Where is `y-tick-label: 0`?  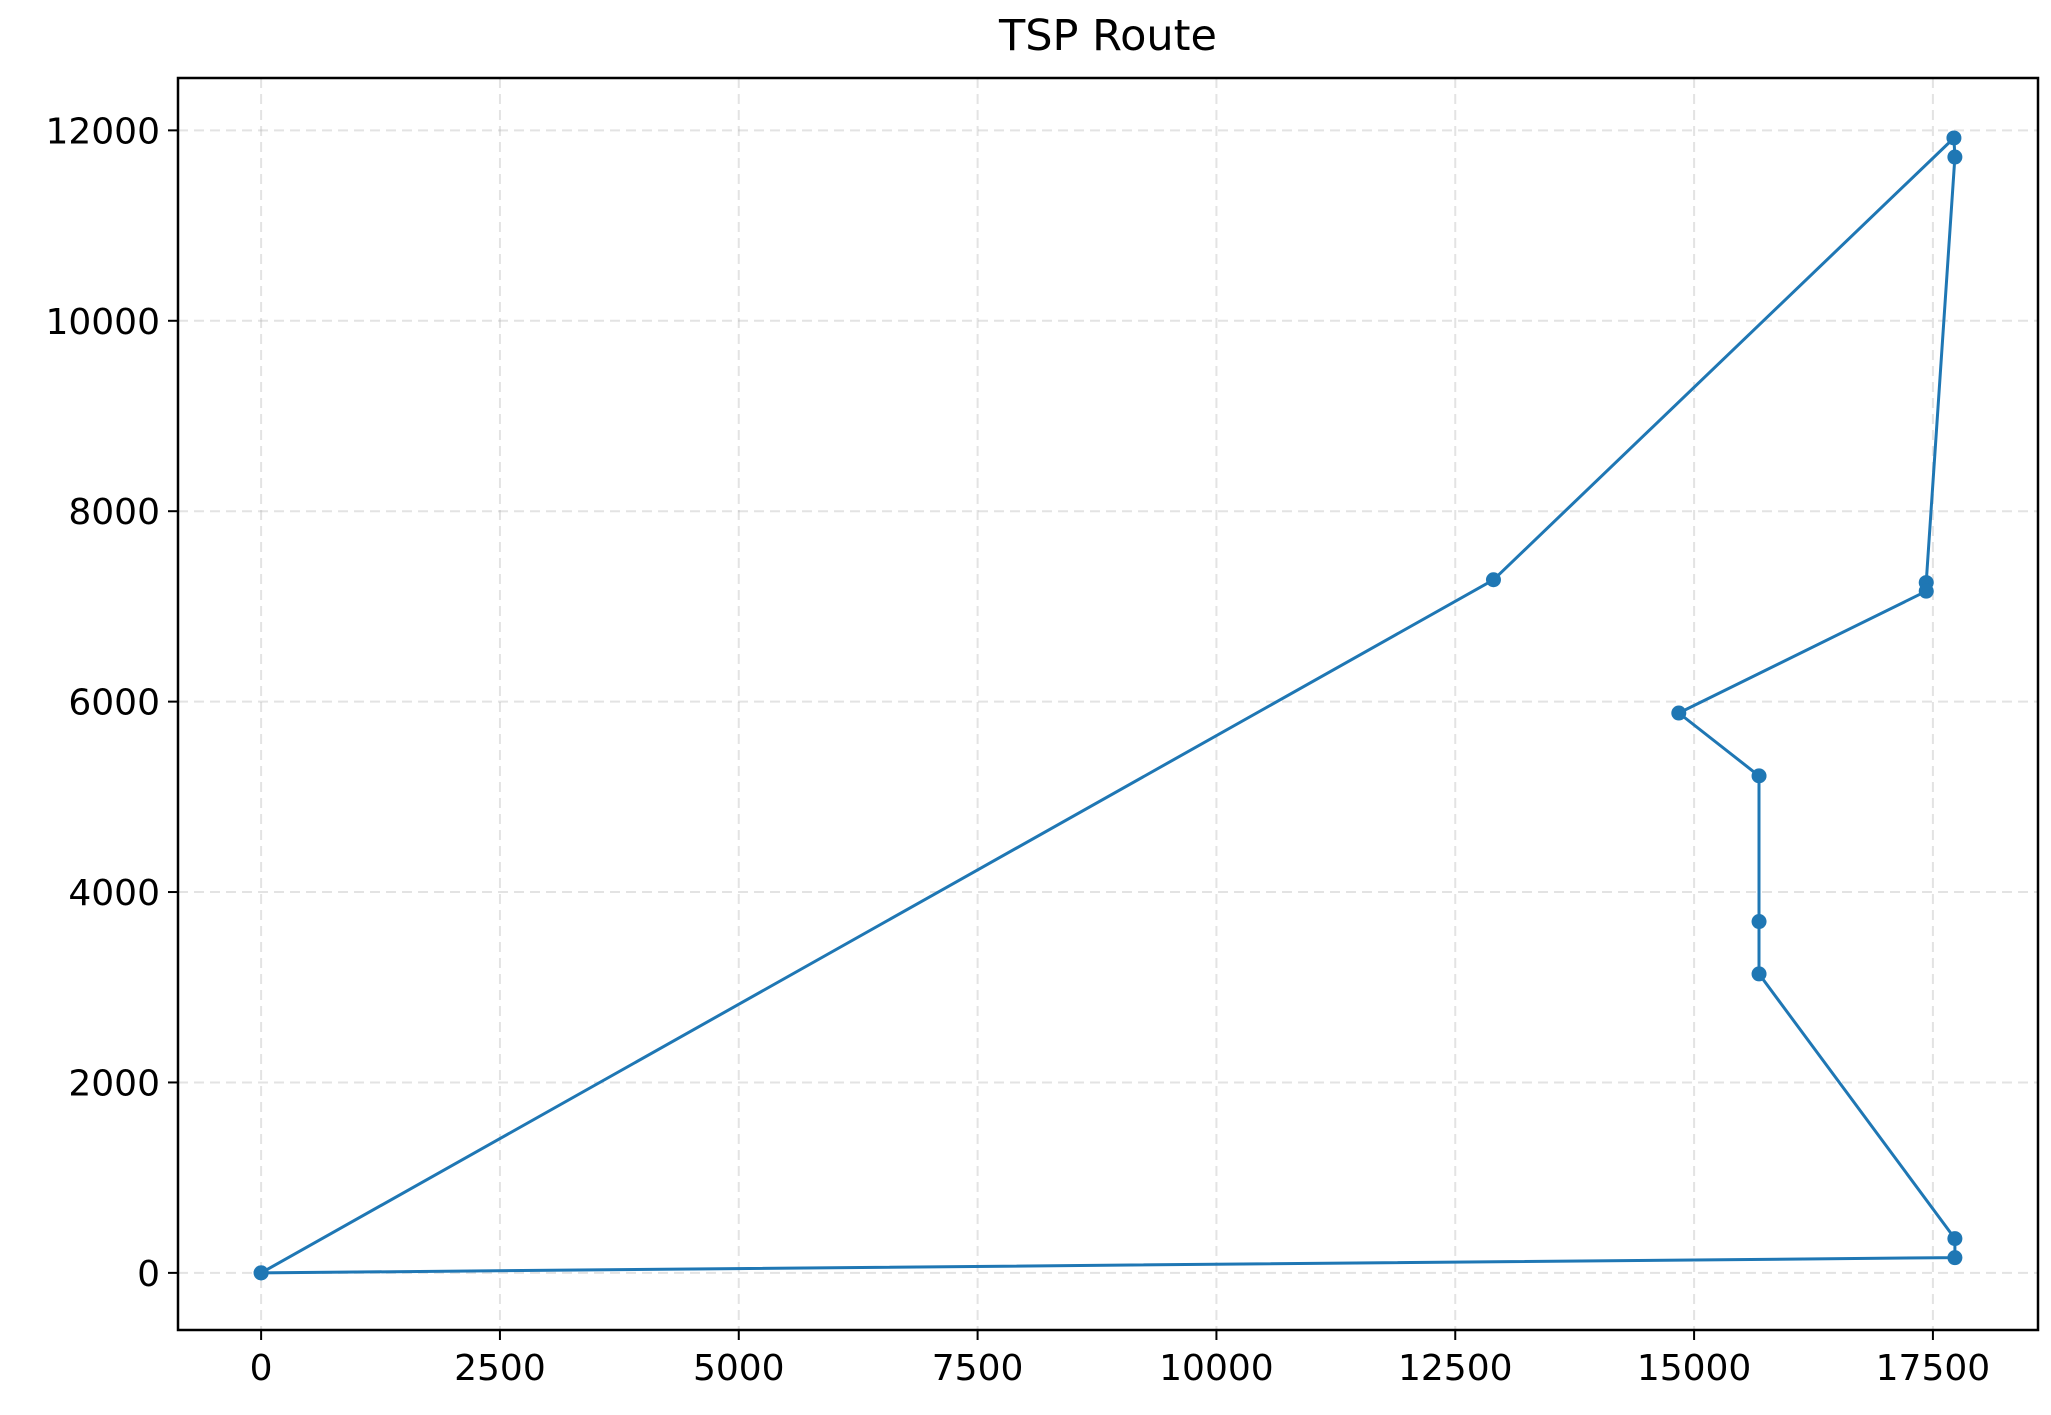 y-tick-label: 0 is located at coordinates (148, 1274).